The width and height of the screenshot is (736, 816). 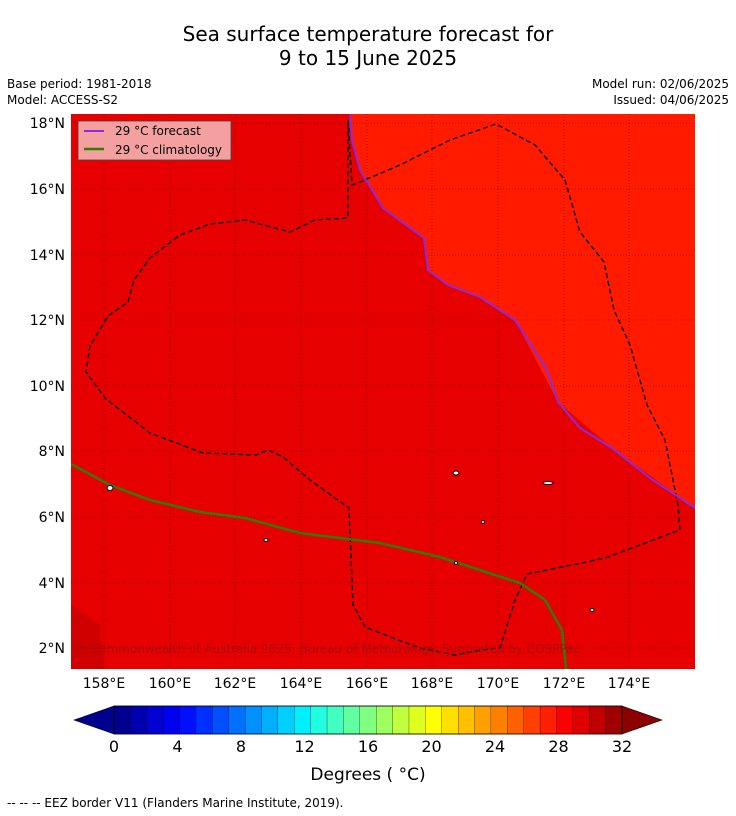 I want to click on colorbar-tick: 4, so click(x=177, y=746).